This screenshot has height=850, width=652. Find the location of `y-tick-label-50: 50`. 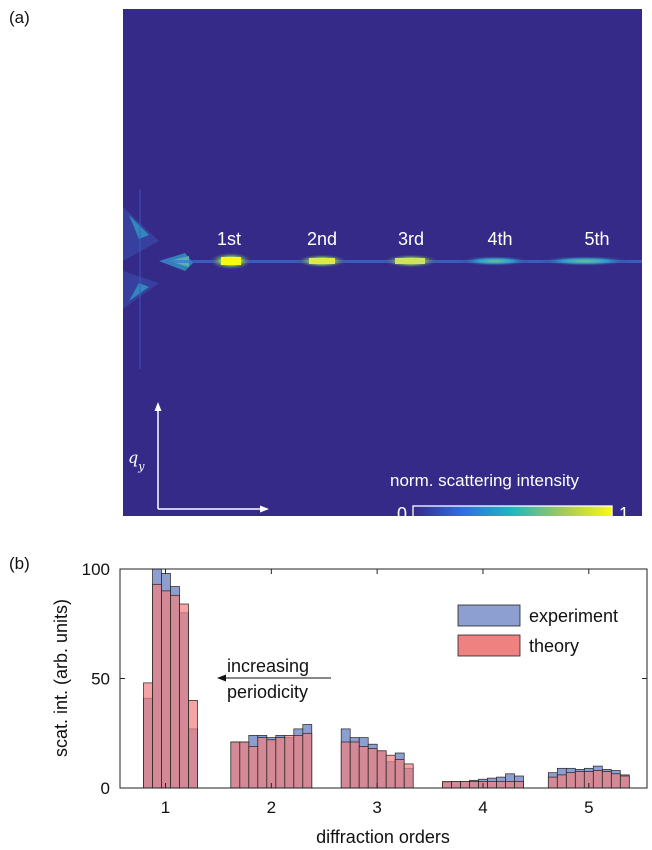

y-tick-label-50: 50 is located at coordinates (100, 679).